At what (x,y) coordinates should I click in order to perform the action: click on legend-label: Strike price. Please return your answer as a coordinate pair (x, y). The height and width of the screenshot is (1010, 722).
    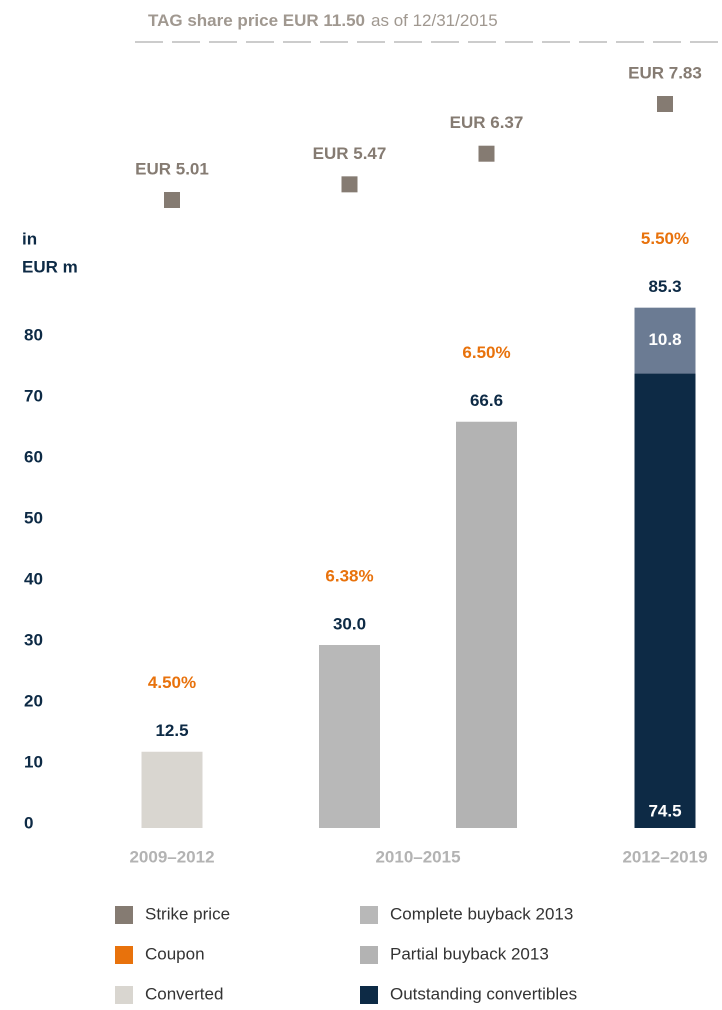
    Looking at the image, I should click on (187, 913).